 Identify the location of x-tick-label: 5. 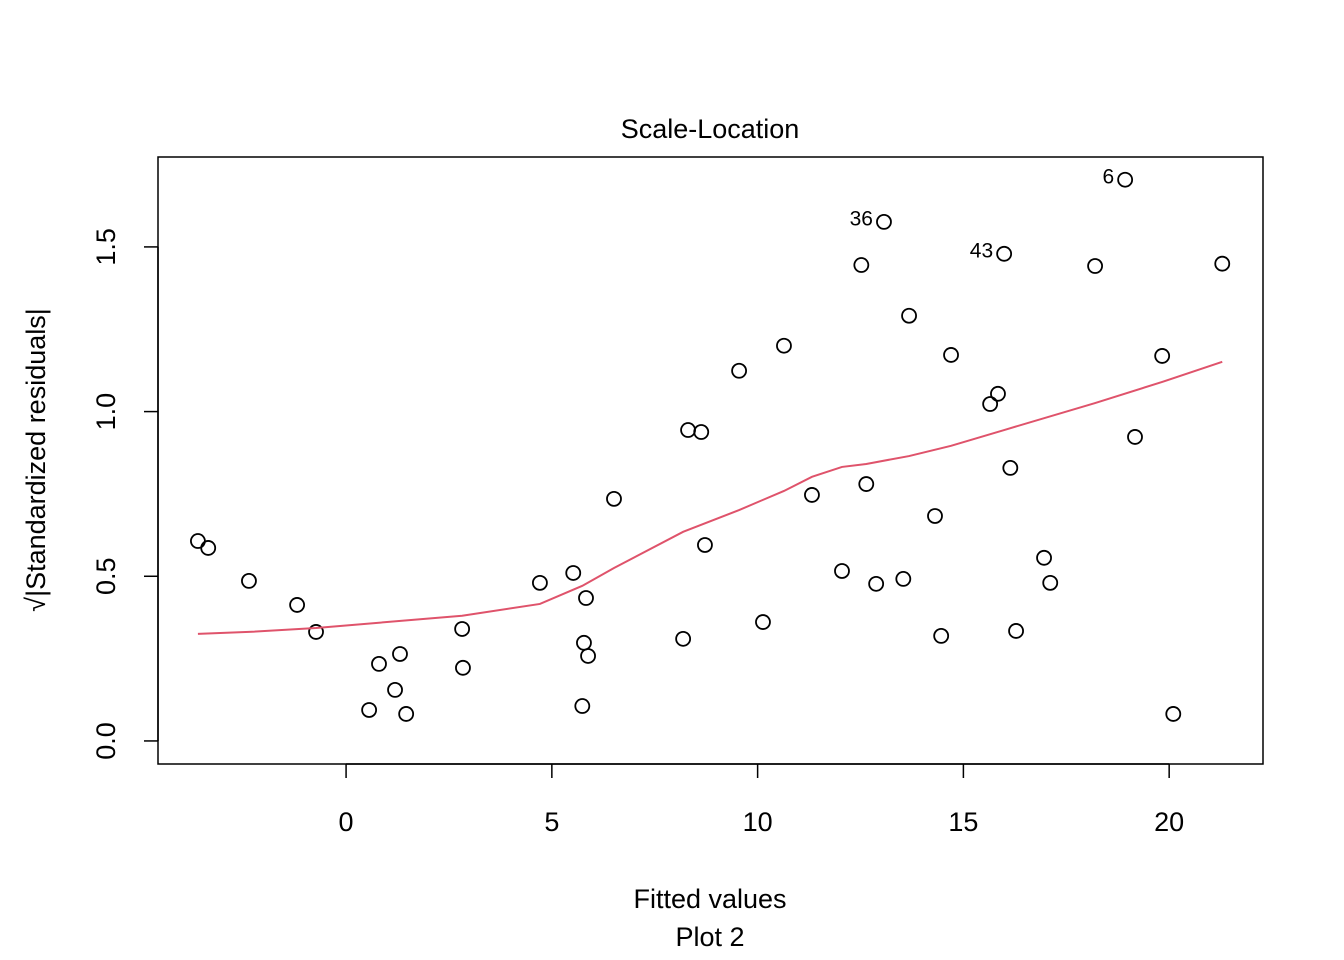
(551, 822).